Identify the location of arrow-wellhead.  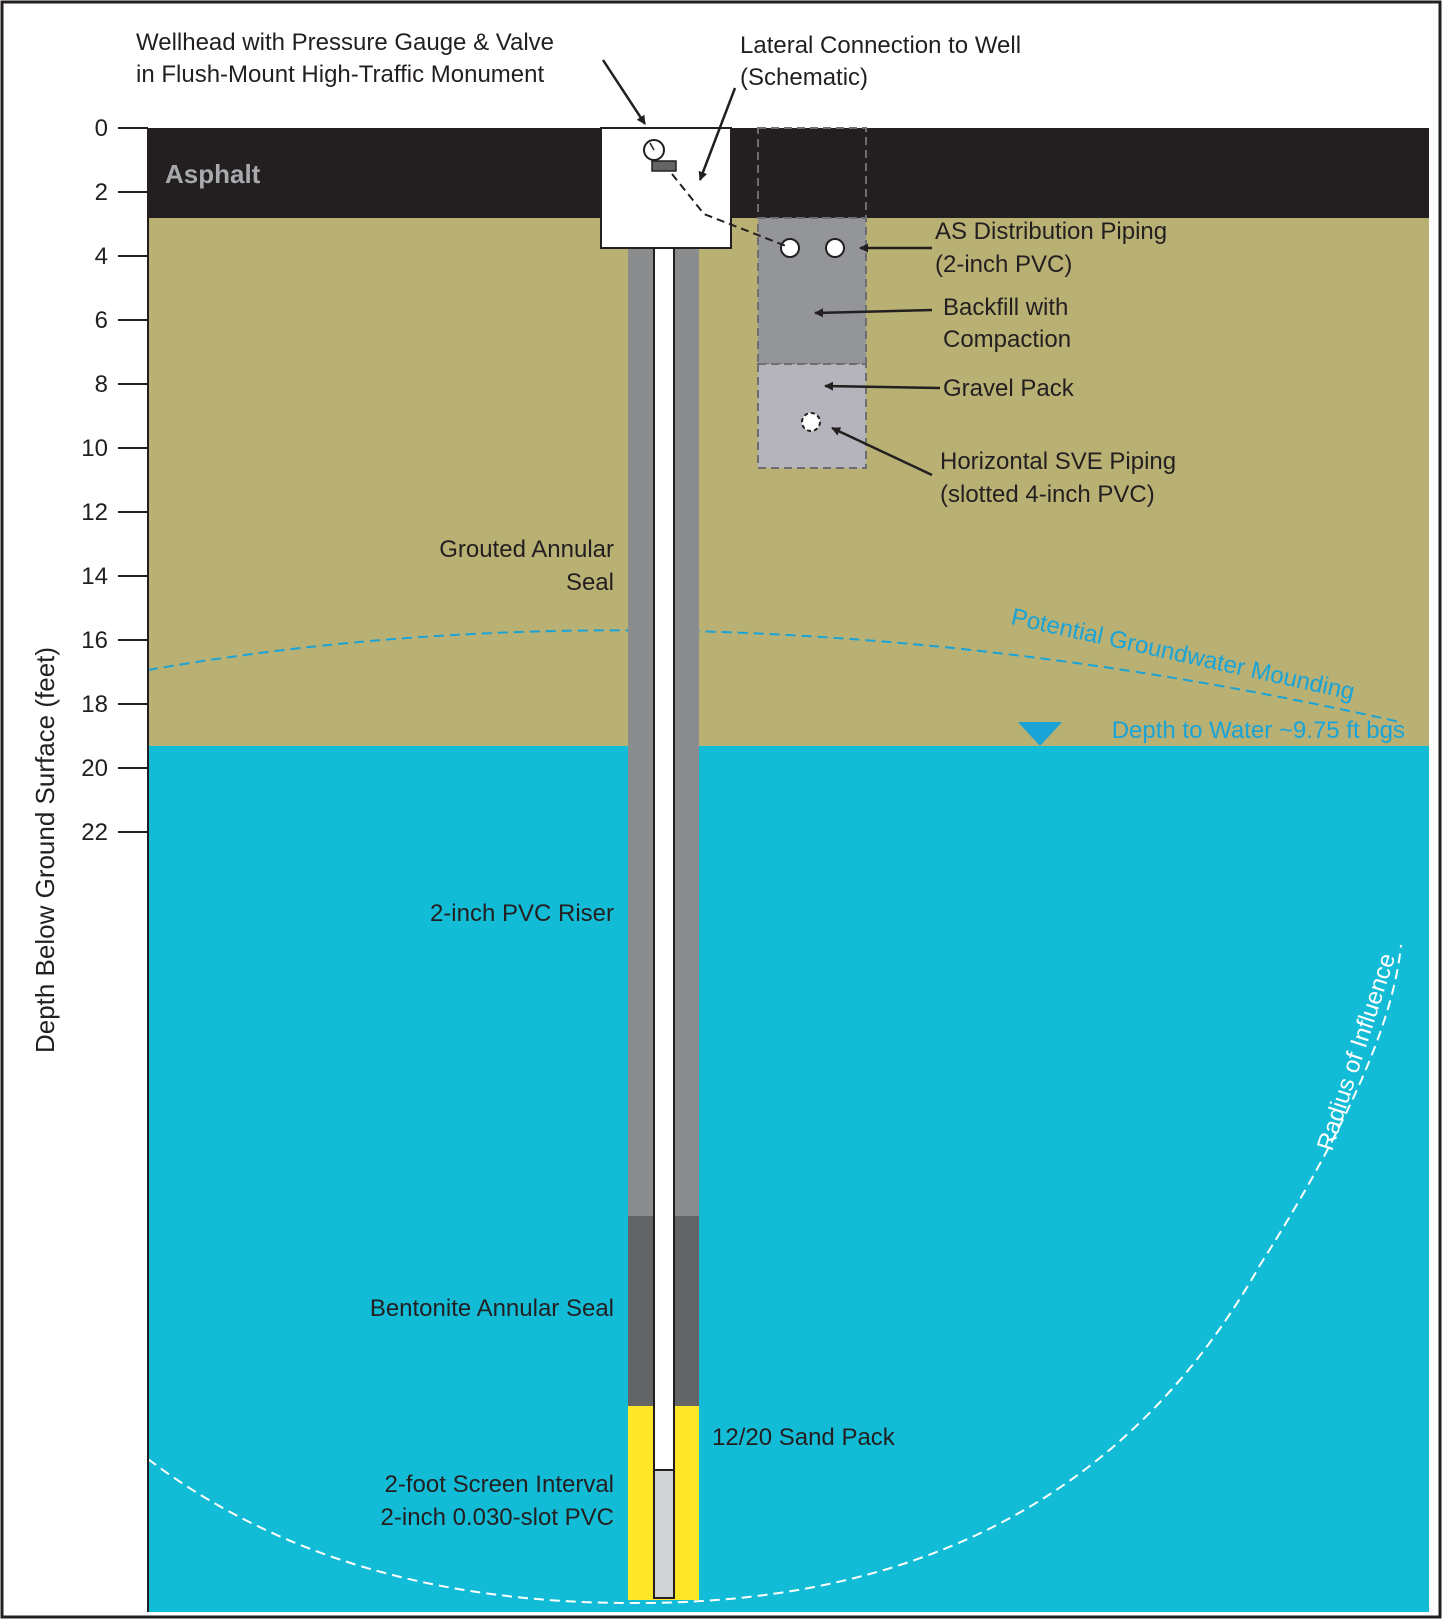
(624, 92).